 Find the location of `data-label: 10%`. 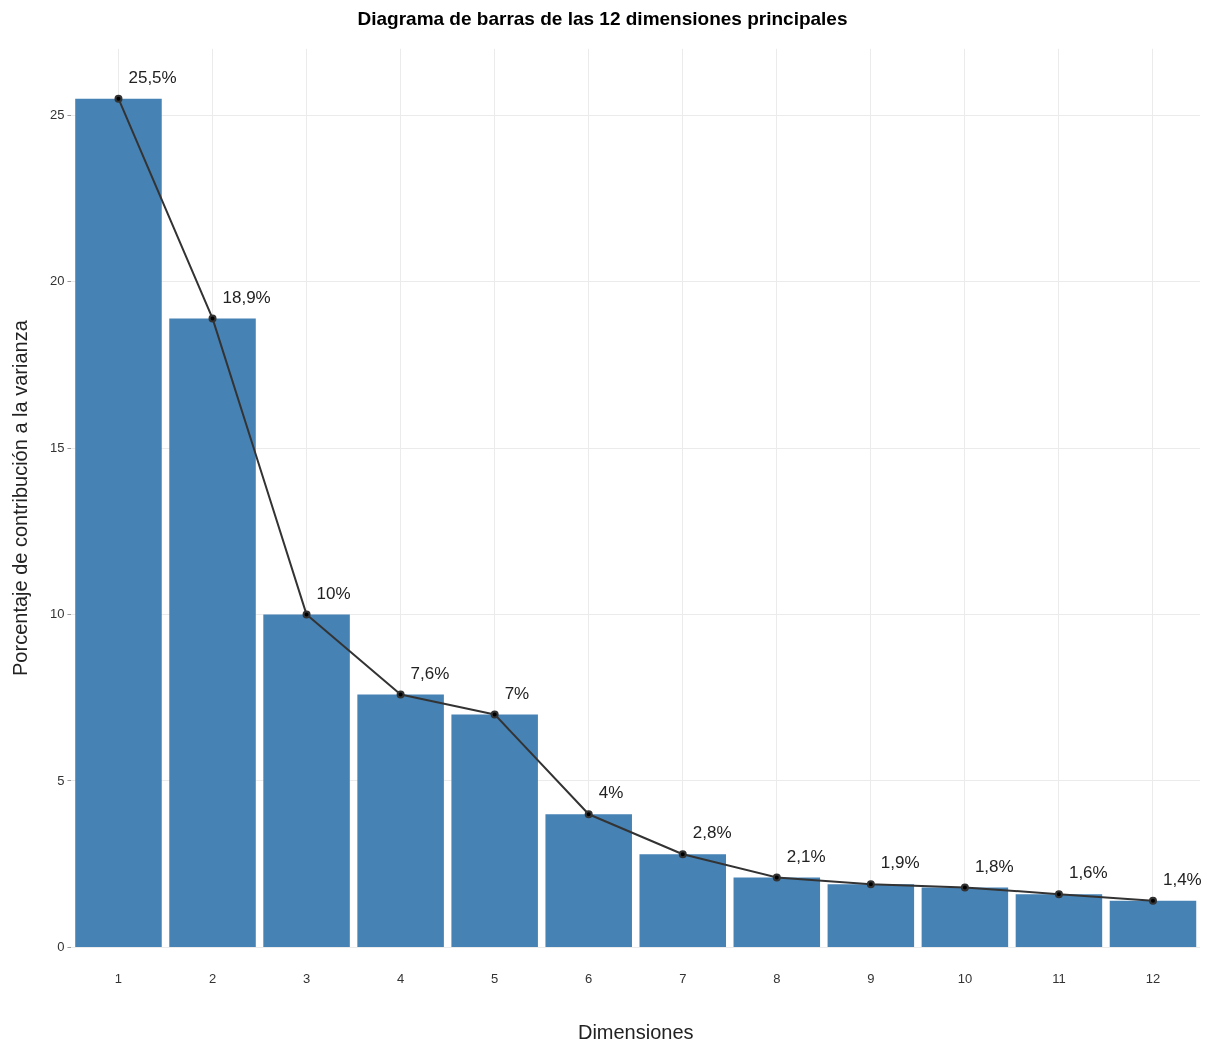

data-label: 10% is located at coordinates (333, 593).